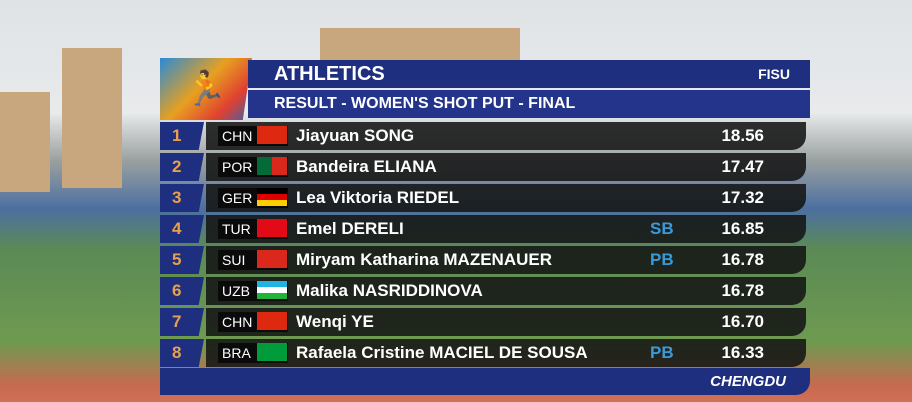 The width and height of the screenshot is (912, 402). I want to click on event-subtitle: RESULT - WOMEN'S SHOT PUT - FINAL, so click(529, 104).